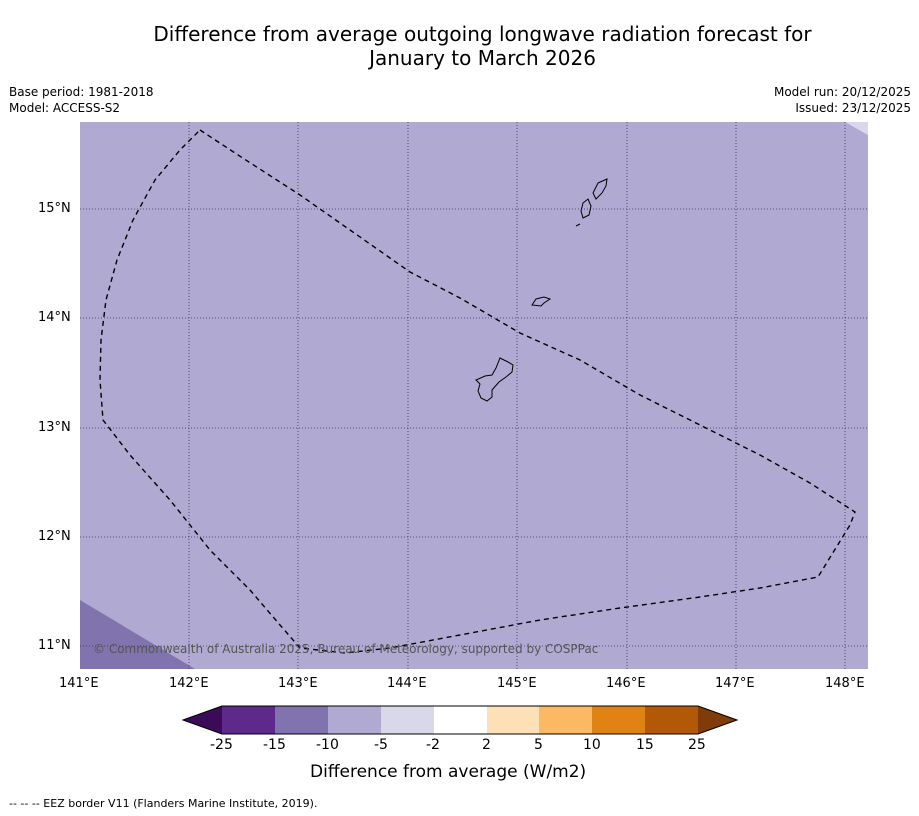 The height and width of the screenshot is (816, 919). What do you see at coordinates (137, 634) in the screenshot?
I see `sw-corner-fill` at bounding box center [137, 634].